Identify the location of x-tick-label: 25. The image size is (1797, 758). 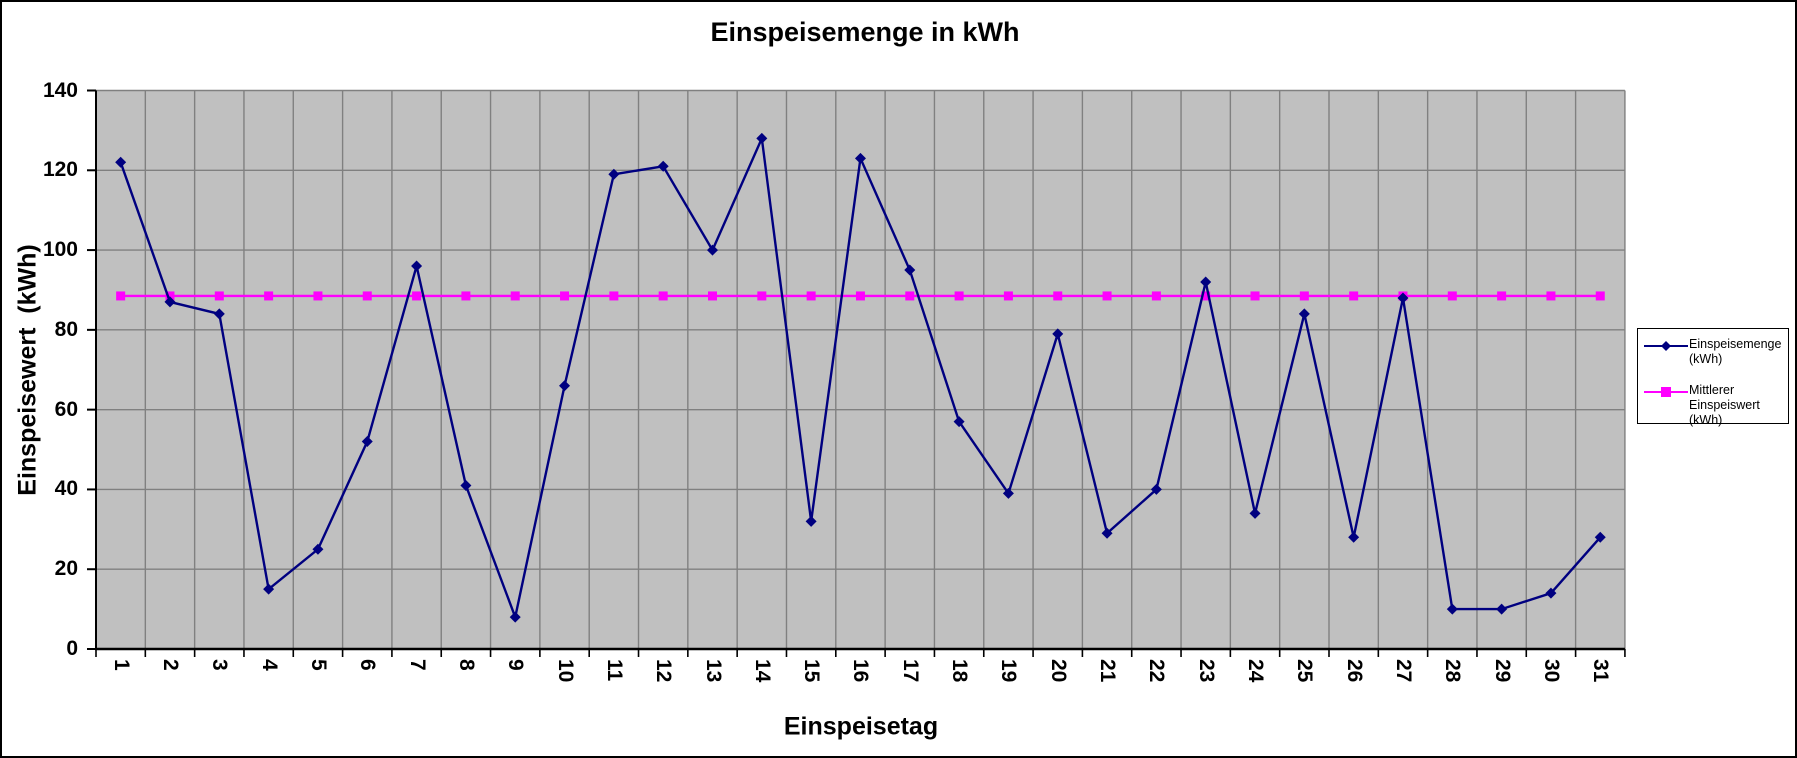
(1305, 671).